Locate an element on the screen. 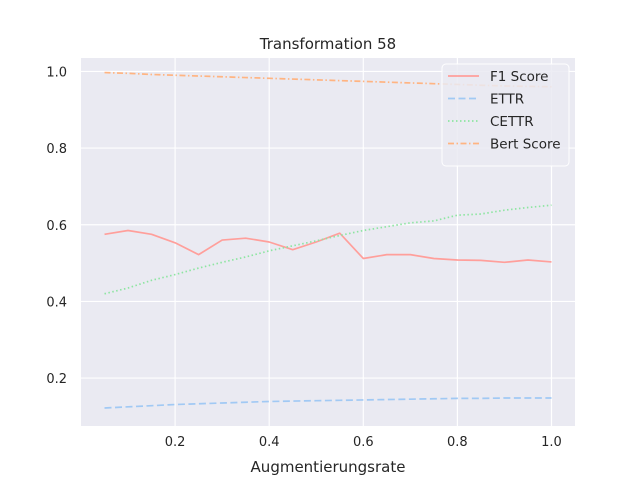 This screenshot has height=480, width=640. x-tick-label: 0.4 is located at coordinates (269, 442).